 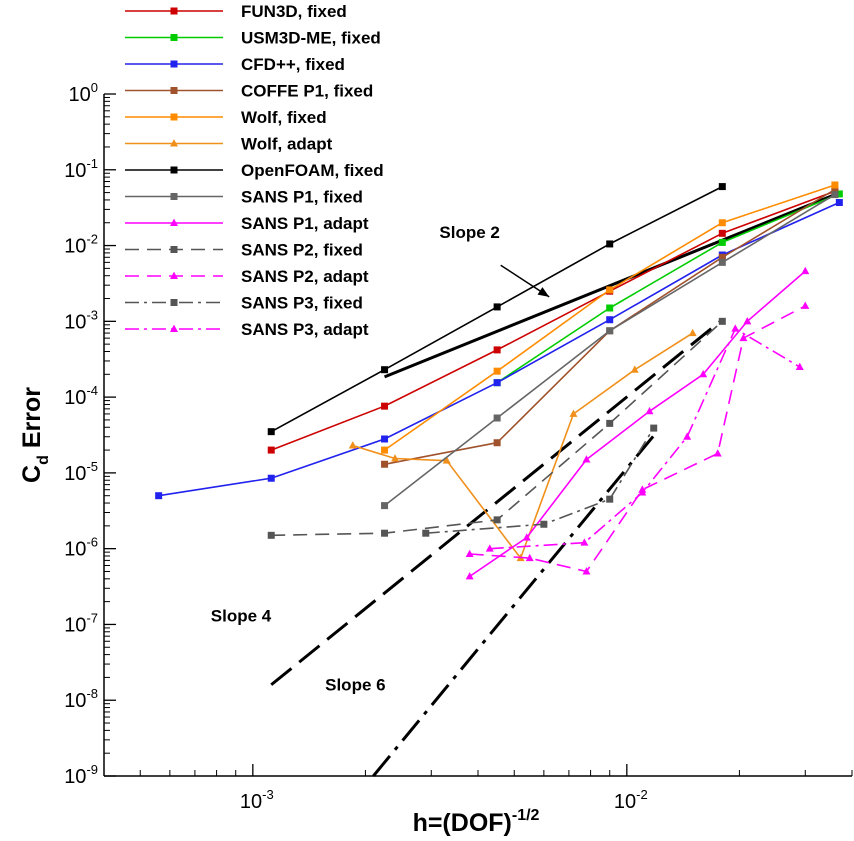 What do you see at coordinates (293, 64) in the screenshot?
I see `legend-label: CFD++, fixed` at bounding box center [293, 64].